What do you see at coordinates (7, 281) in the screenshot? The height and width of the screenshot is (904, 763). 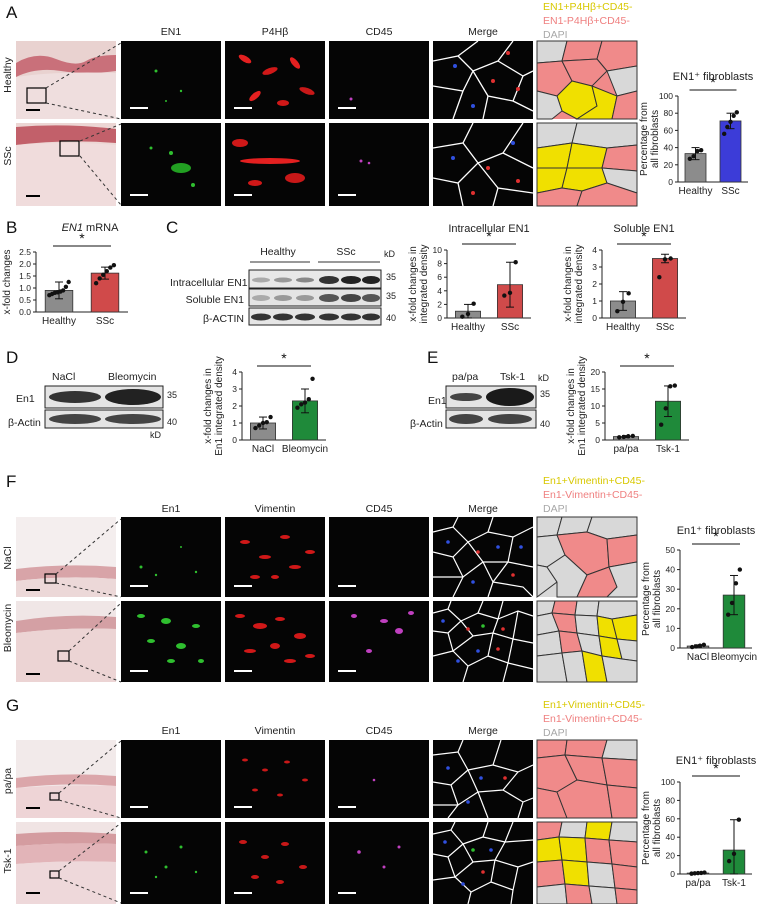 I see `y-axis-label: x-fold changes` at bounding box center [7, 281].